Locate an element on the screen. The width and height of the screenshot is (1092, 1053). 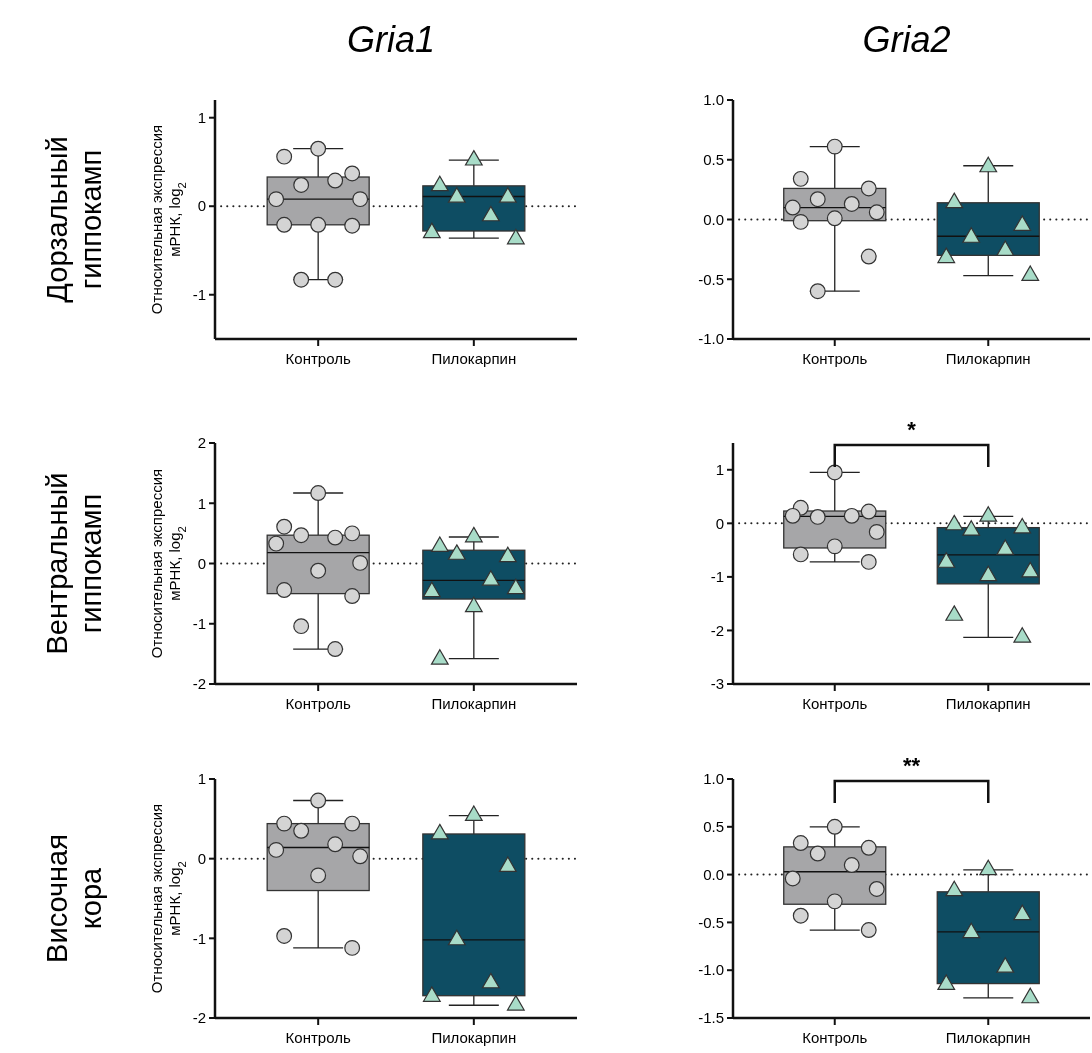
text: Височная кора is located at coordinates (74, 898).